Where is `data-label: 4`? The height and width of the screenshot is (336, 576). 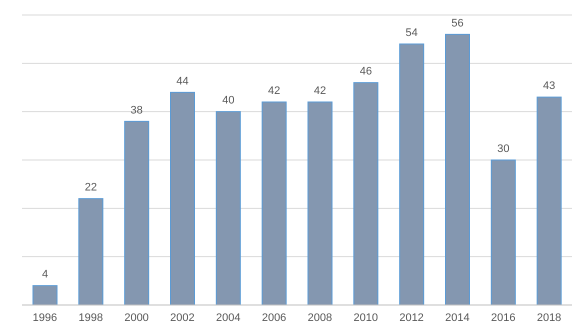
data-label: 4 is located at coordinates (45, 274).